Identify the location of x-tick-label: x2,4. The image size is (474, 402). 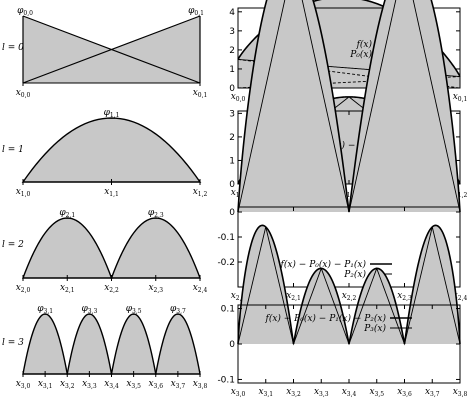
(200, 288).